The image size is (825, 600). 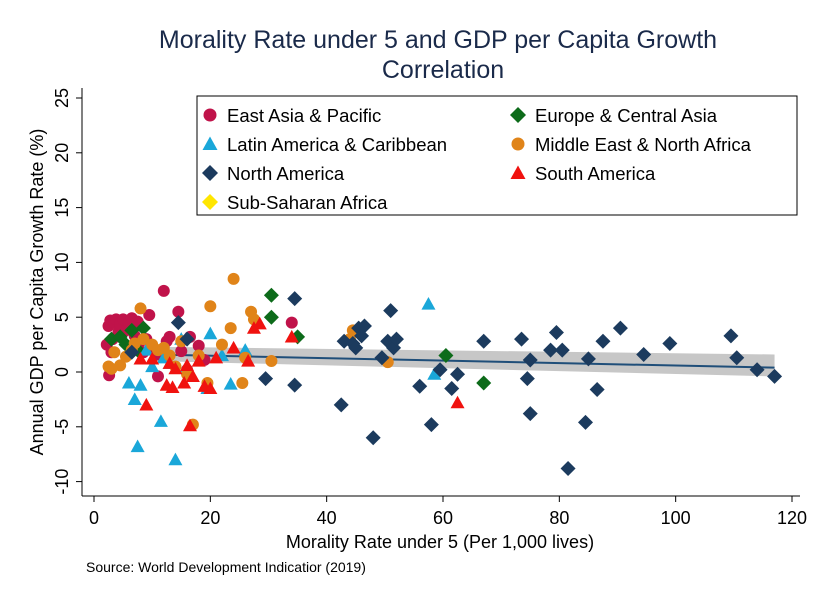 What do you see at coordinates (62, 153) in the screenshot?
I see `y-tick-label: 20` at bounding box center [62, 153].